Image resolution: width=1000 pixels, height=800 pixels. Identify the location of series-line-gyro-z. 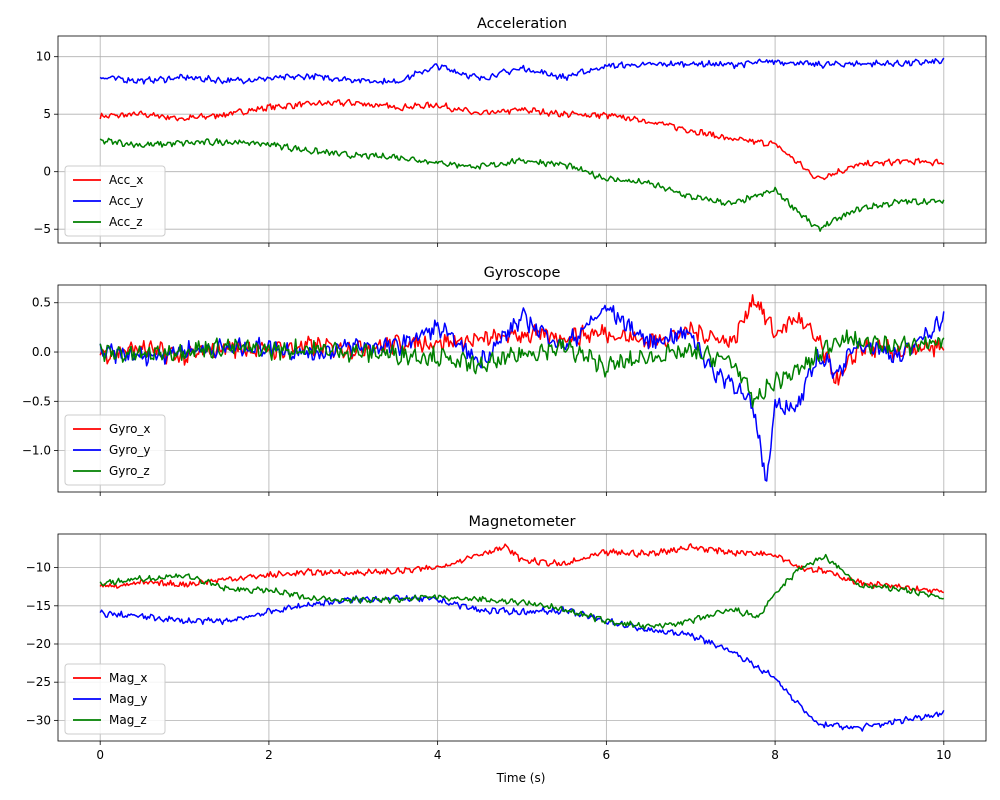
(522, 368).